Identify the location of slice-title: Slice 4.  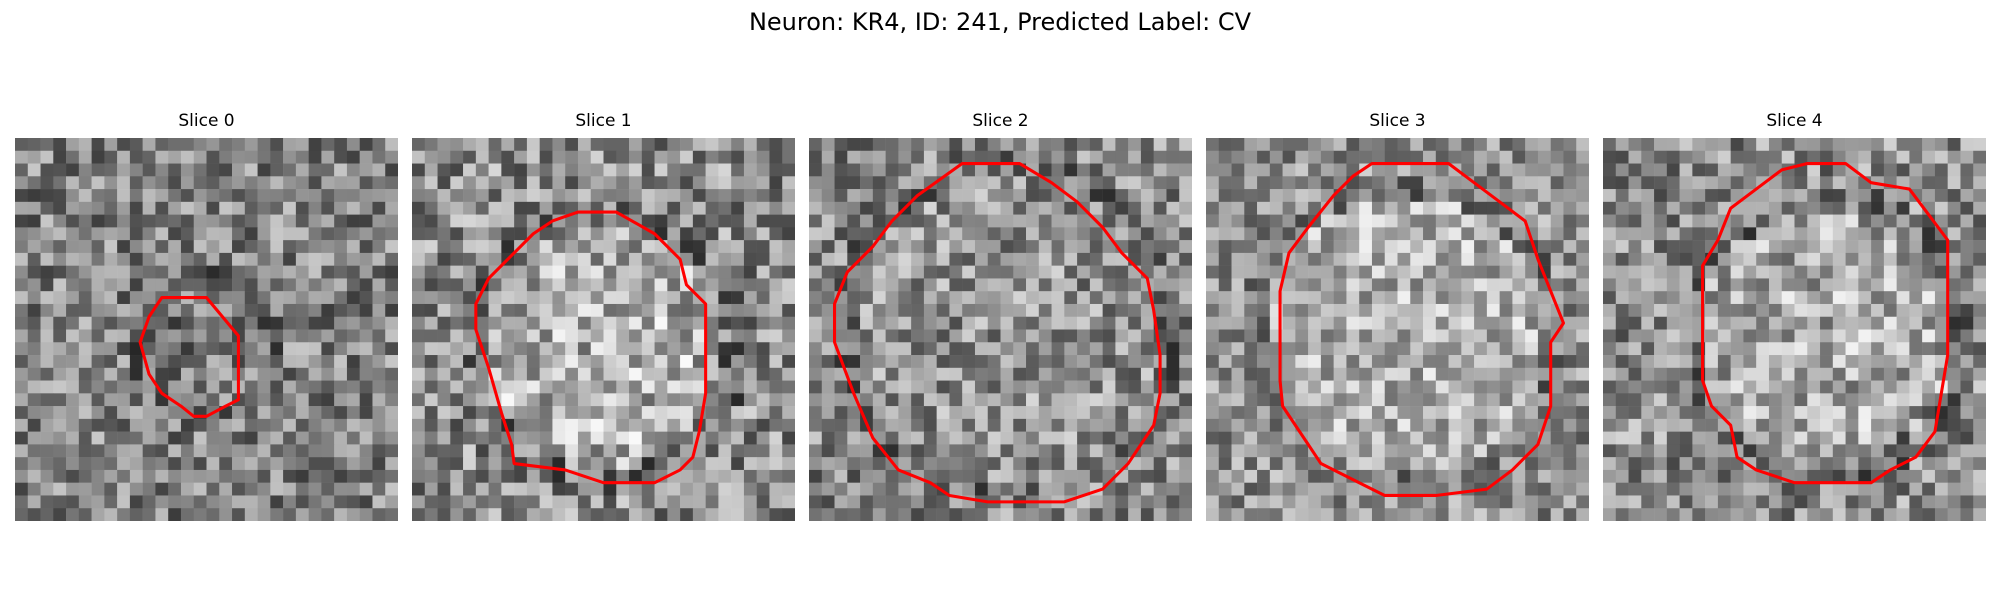
(1794, 121).